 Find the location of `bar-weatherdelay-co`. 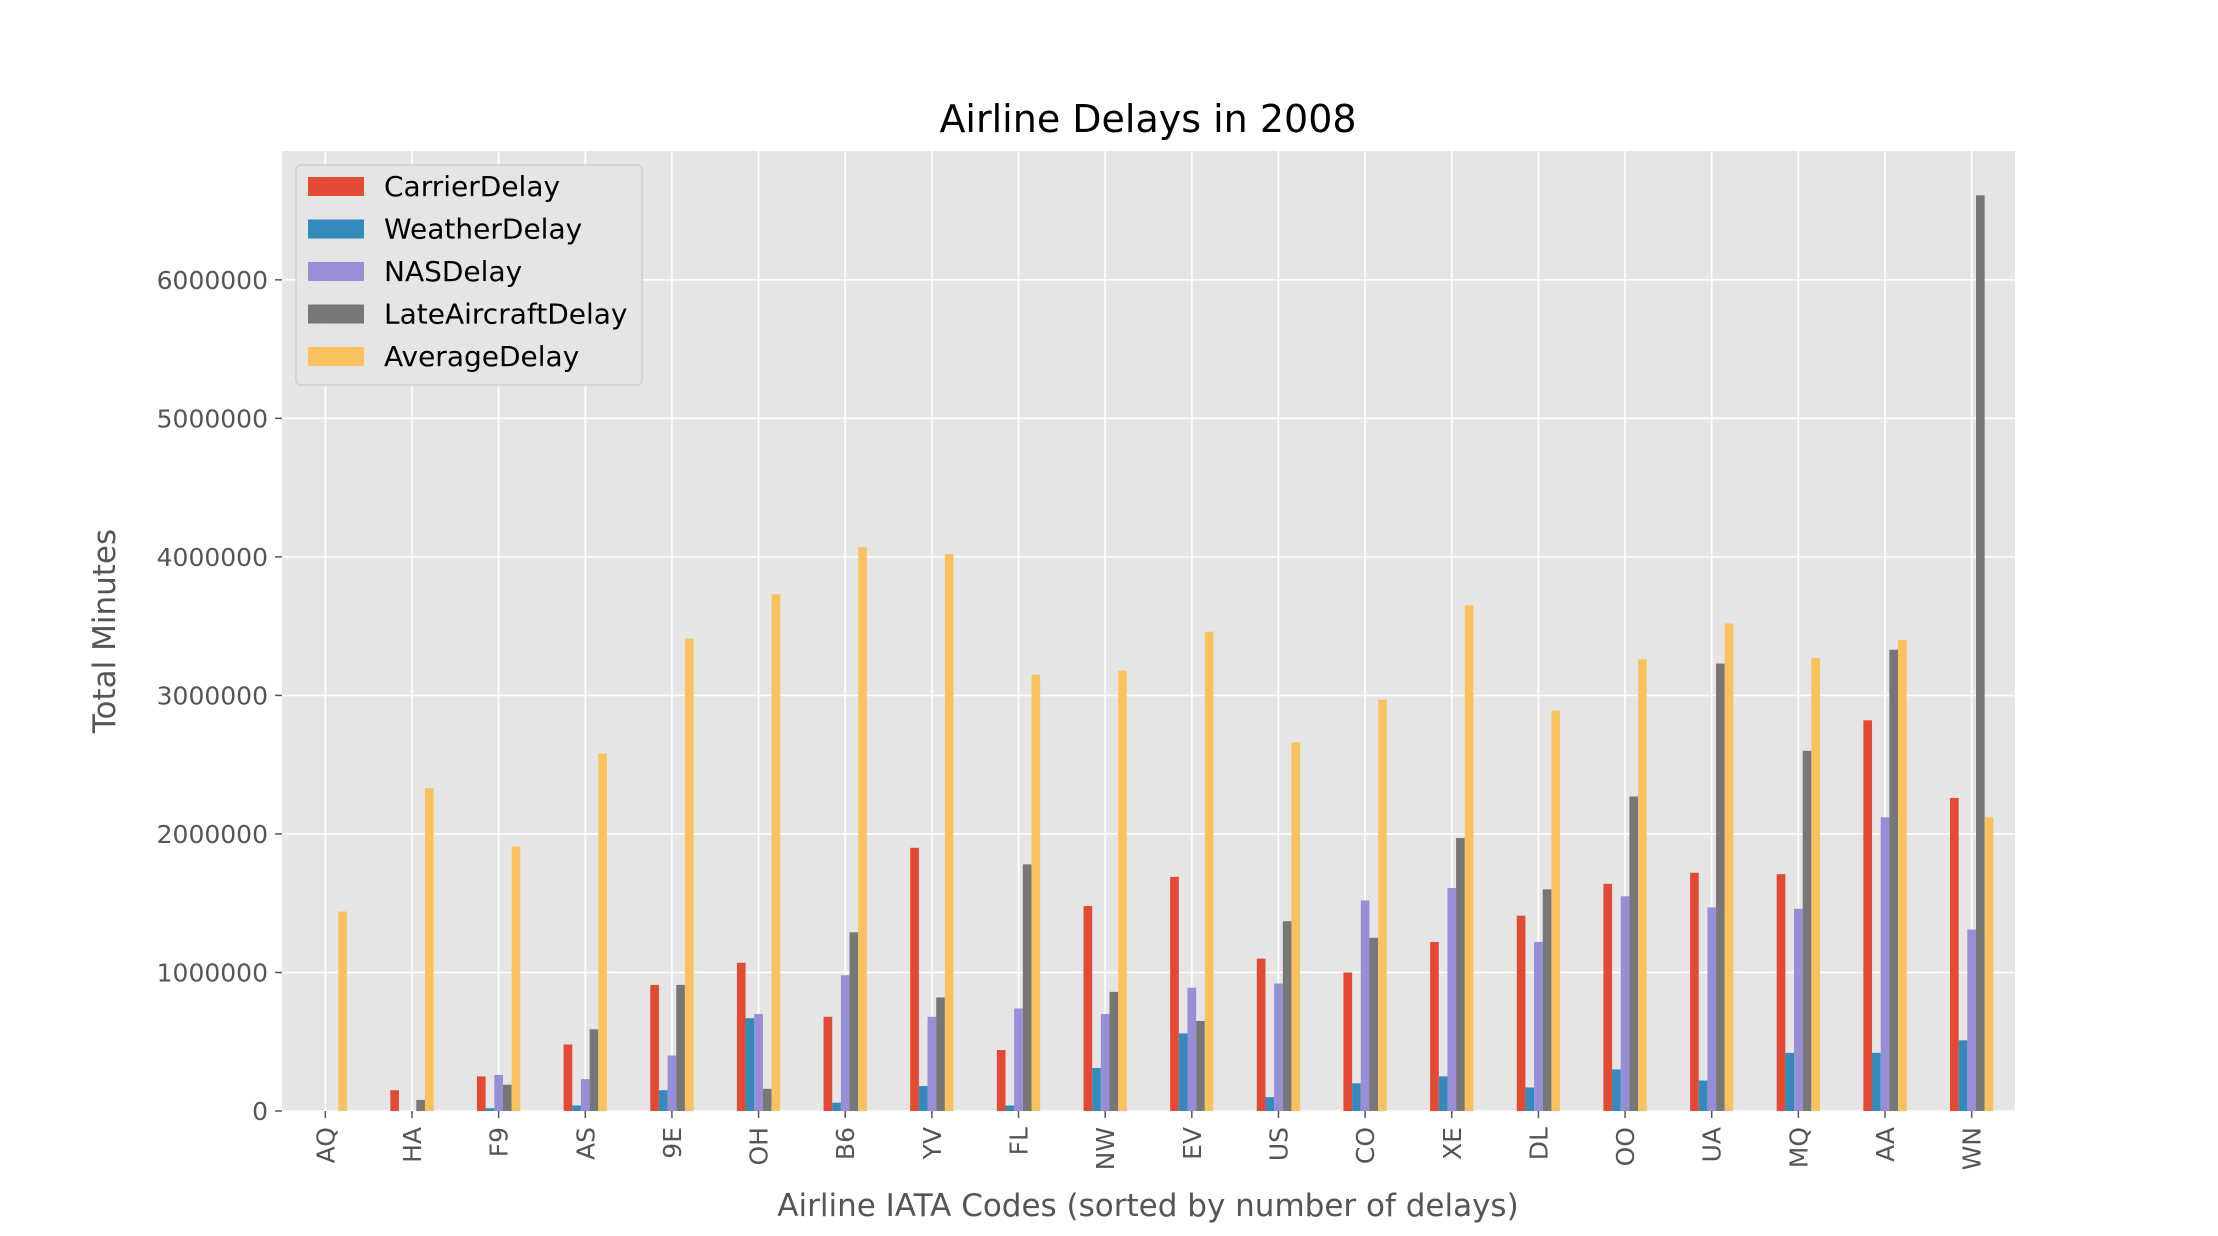

bar-weatherdelay-co is located at coordinates (1356, 1097).